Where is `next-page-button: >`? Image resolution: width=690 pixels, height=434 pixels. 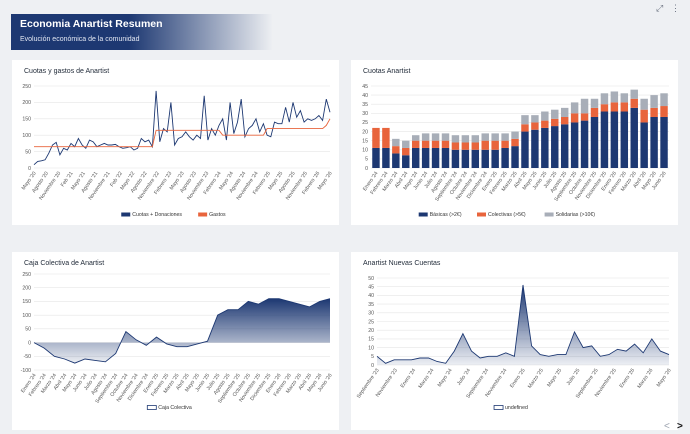 next-page-button: > is located at coordinates (680, 426).